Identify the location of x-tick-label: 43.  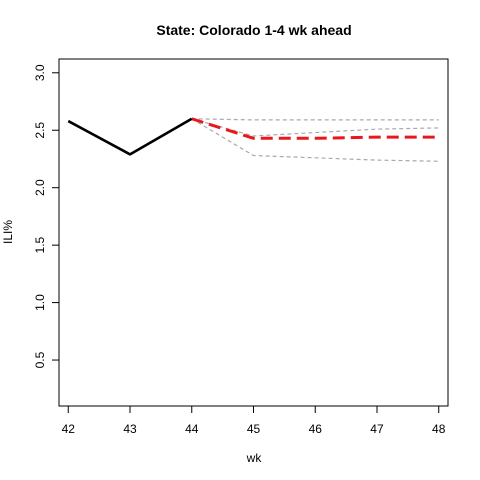
(130, 429).